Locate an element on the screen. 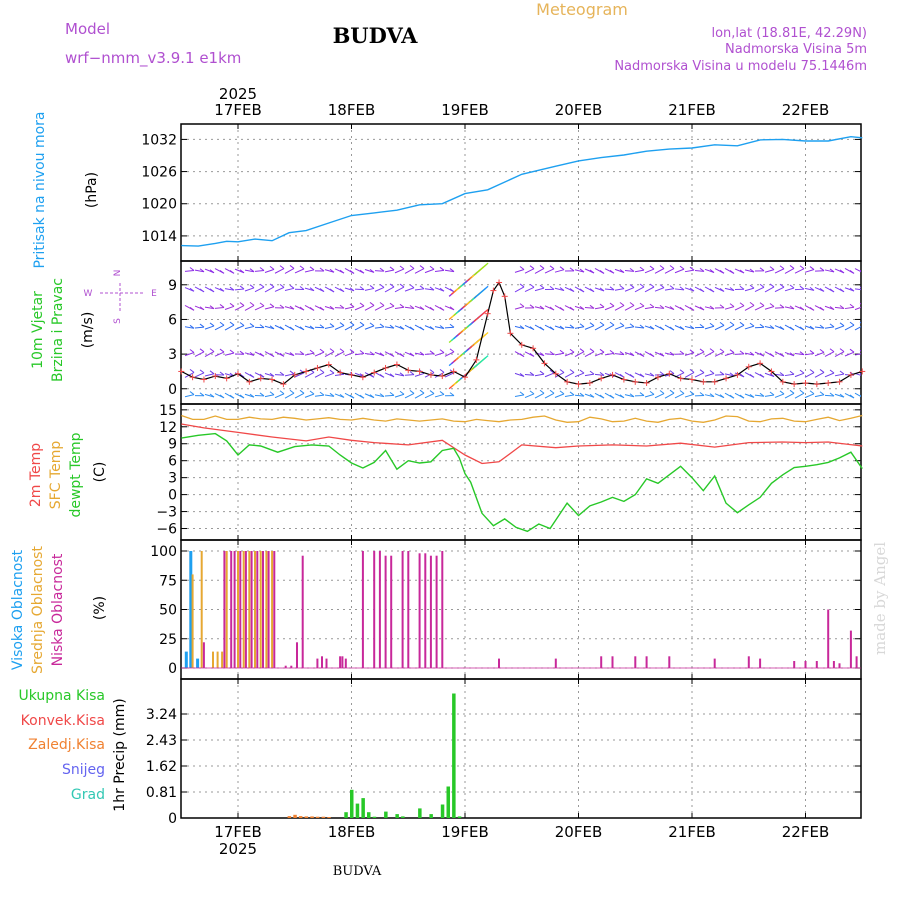 This screenshot has height=900, width=900. y-tick-label: 25 is located at coordinates (168, 640).